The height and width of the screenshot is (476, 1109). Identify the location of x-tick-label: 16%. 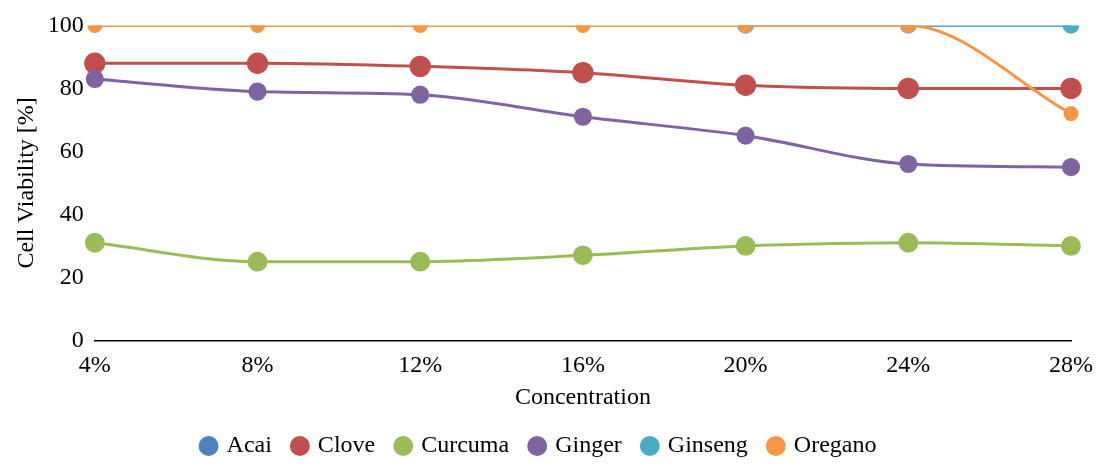
(582, 364).